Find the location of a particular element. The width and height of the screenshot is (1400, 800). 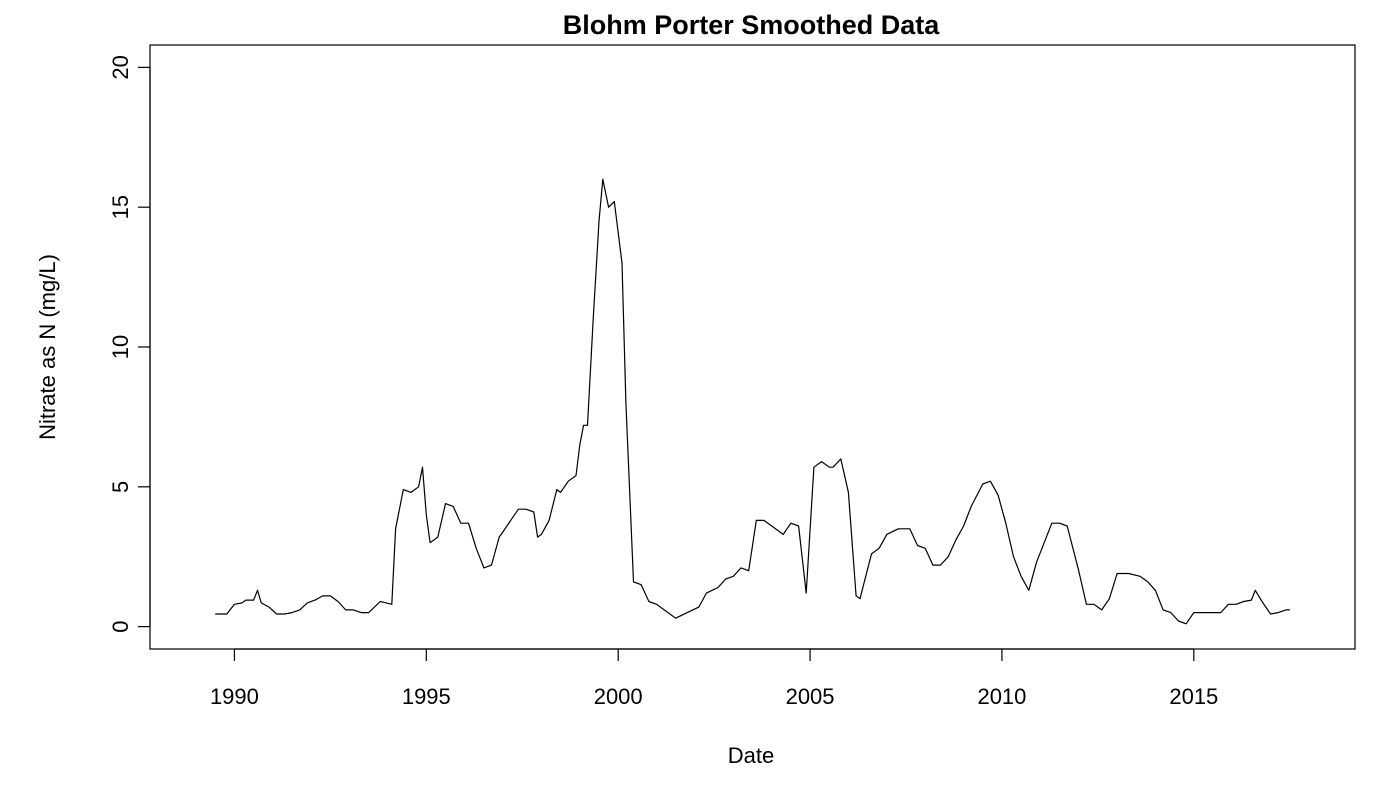

y-tick-label: 15 is located at coordinates (120, 207).